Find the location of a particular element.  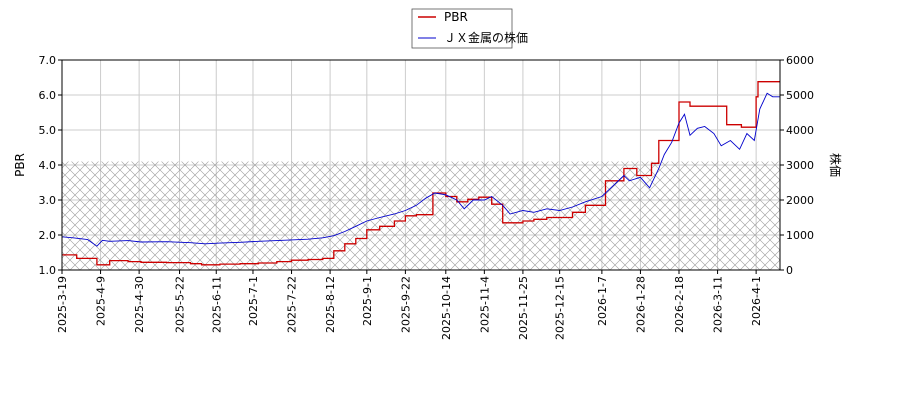

tick-label-x: 2025-9-22 is located at coordinates (405, 304).